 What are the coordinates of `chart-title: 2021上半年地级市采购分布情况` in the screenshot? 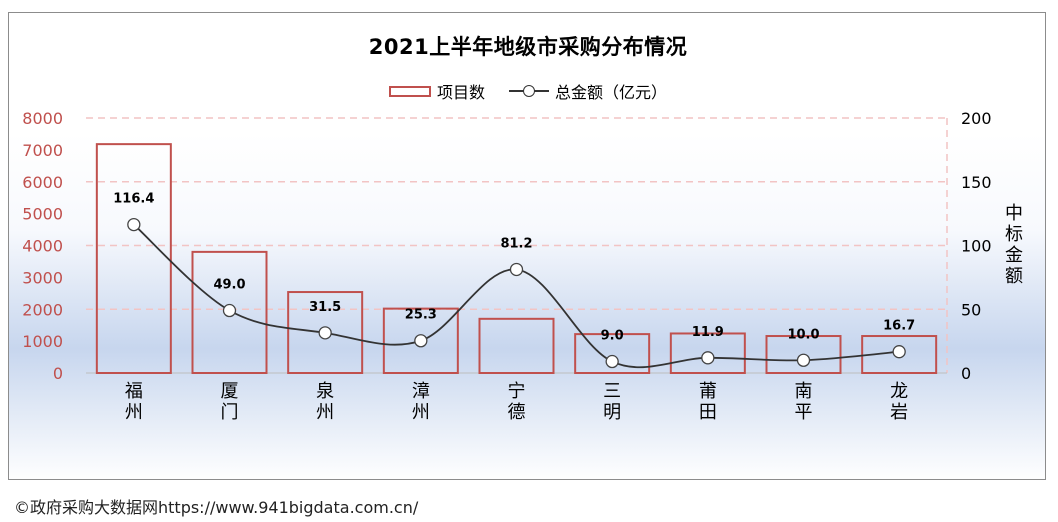 It's located at (528, 47).